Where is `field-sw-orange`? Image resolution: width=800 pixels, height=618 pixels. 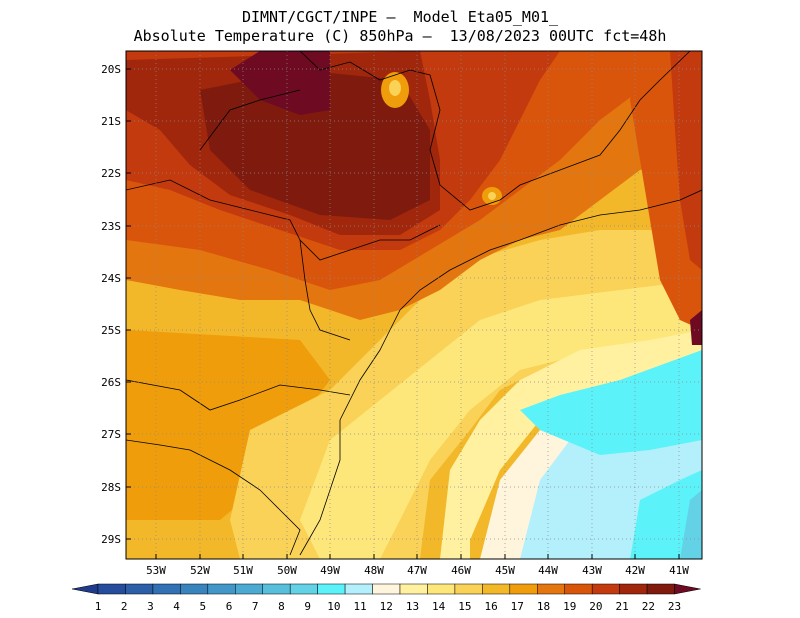 field-sw-orange is located at coordinates (228, 425).